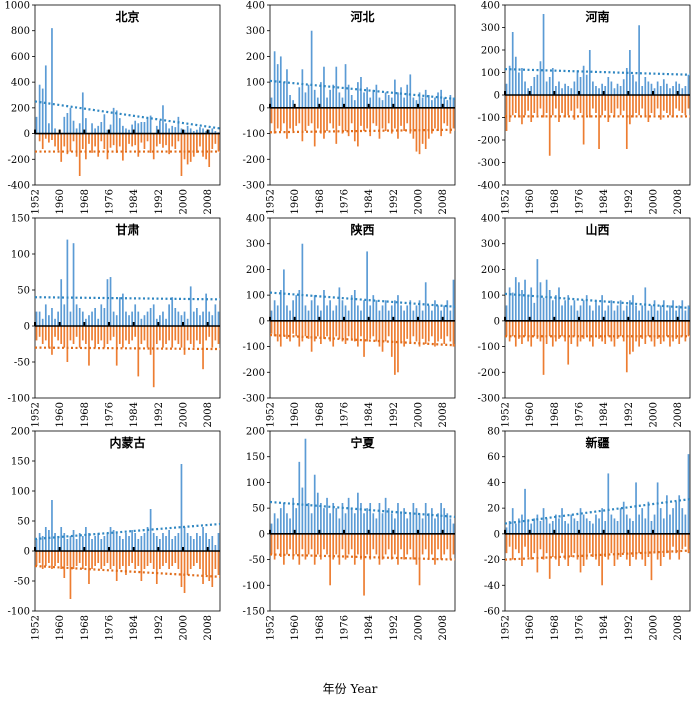 This screenshot has height=701, width=700. I want to click on x-tick-label: 2000, so click(419, 627).